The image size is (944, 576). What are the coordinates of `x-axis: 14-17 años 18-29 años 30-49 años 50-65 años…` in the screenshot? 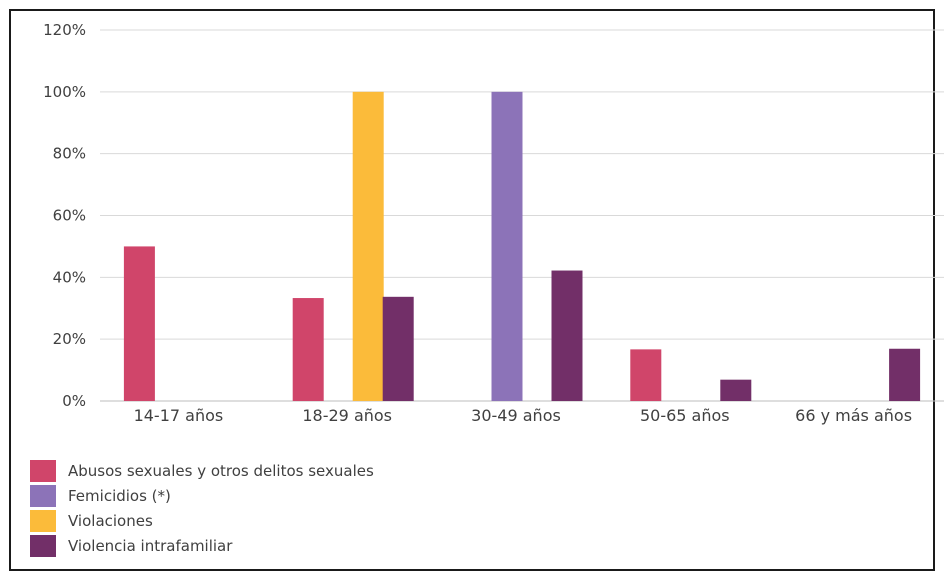 It's located at (523, 415).